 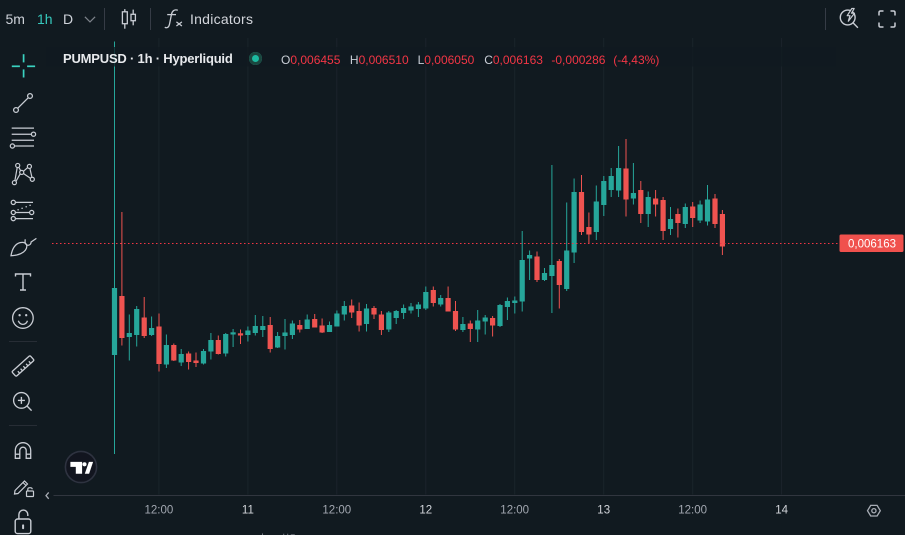 I want to click on svg-text: 13, so click(x=603, y=511).